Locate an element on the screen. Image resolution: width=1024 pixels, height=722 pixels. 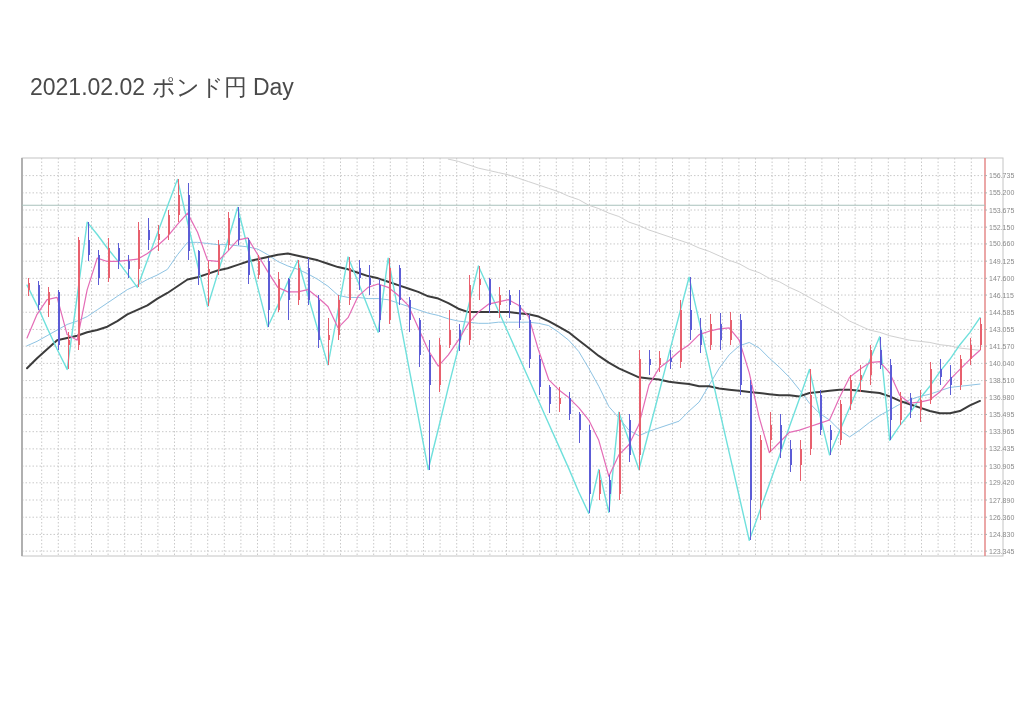
chart-title: 2021.02.02 ポンド円 Day is located at coordinates (162, 87).